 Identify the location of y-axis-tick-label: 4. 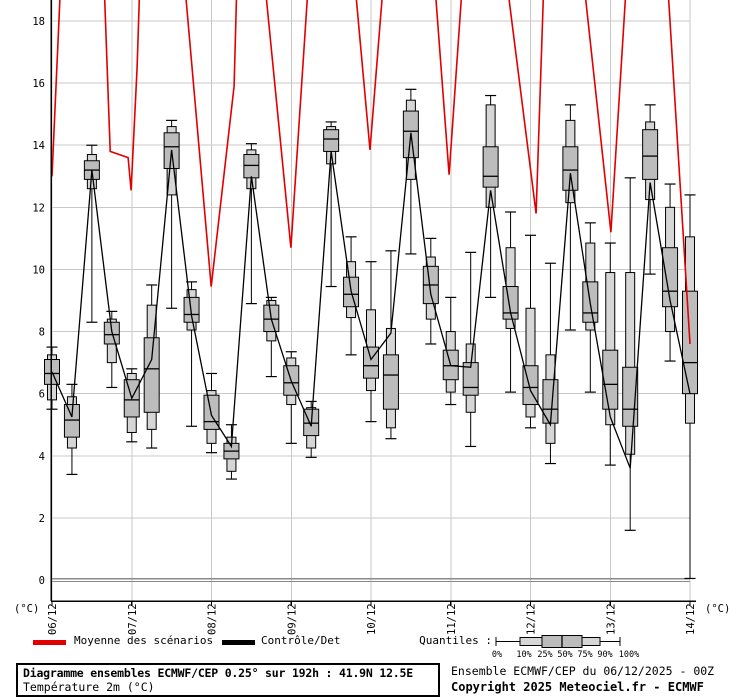
(42, 457).